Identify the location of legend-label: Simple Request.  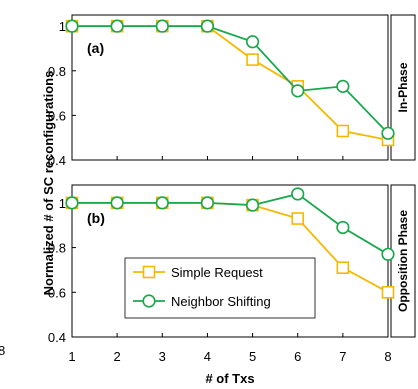
(217, 272).